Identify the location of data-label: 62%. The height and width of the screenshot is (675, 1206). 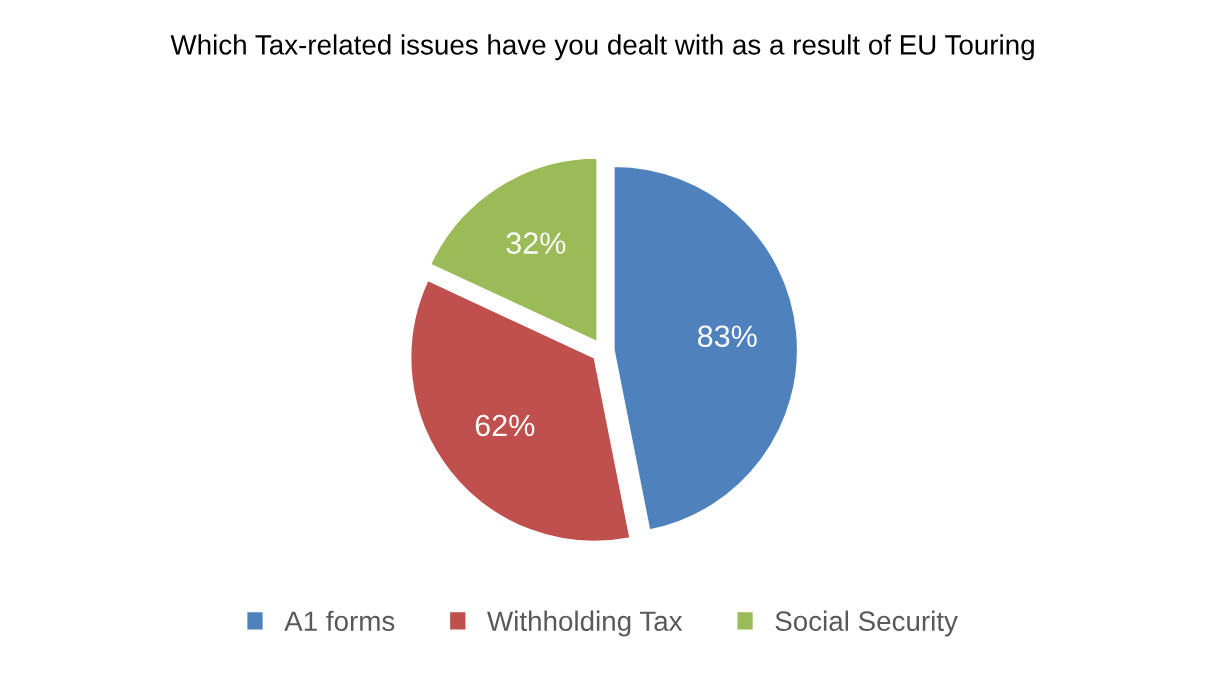
(505, 425).